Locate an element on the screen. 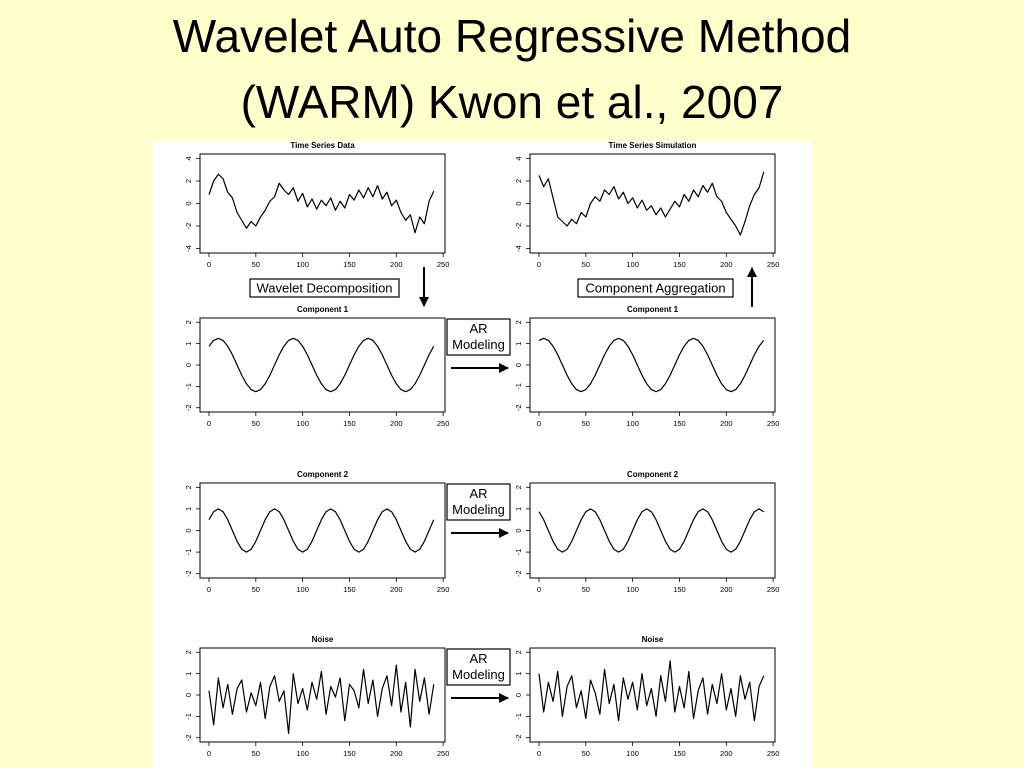 The image size is (1024, 768). aggregation-label: Component Aggregation is located at coordinates (655, 288).